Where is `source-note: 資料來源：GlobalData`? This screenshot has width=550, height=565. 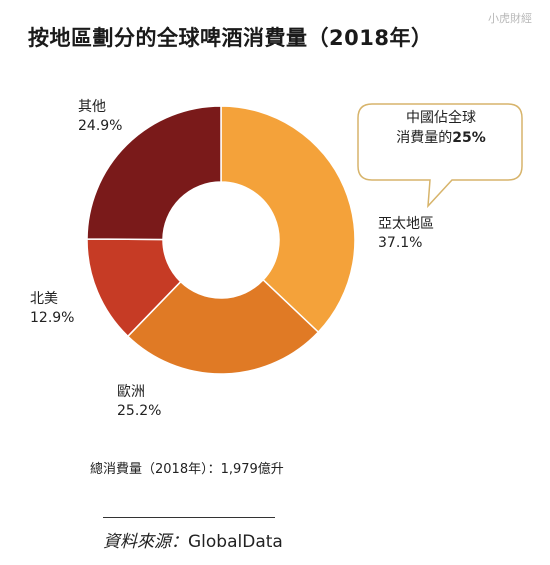
source-note: 資料來源：GlobalData is located at coordinates (193, 539).